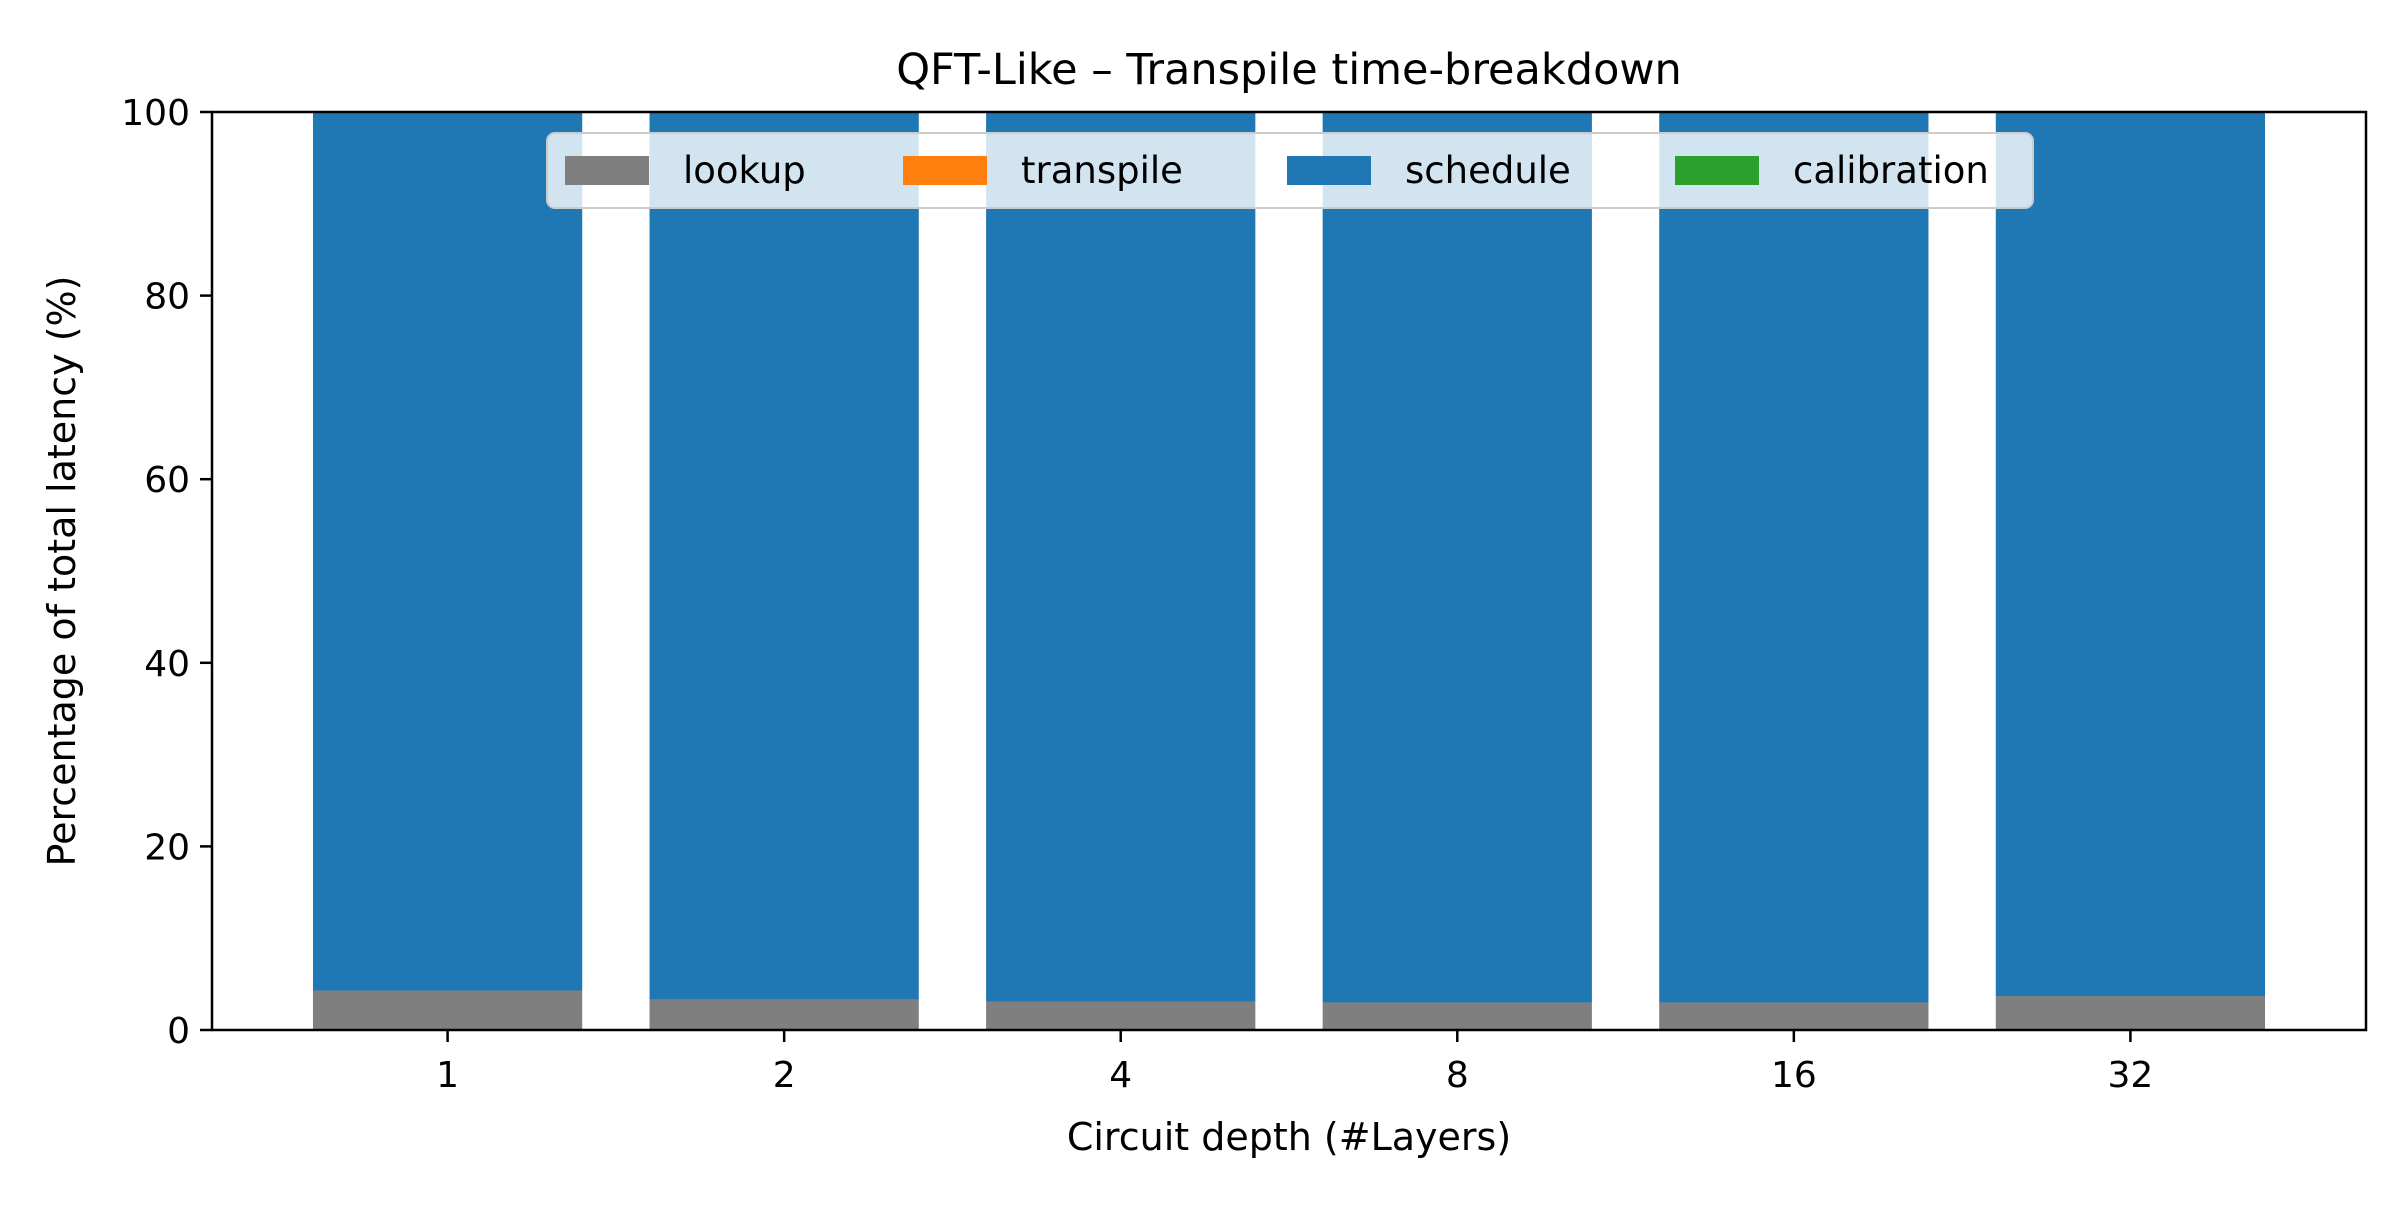 The image size is (2400, 1205). What do you see at coordinates (1794, 1075) in the screenshot?
I see `x-tick-label: 16` at bounding box center [1794, 1075].